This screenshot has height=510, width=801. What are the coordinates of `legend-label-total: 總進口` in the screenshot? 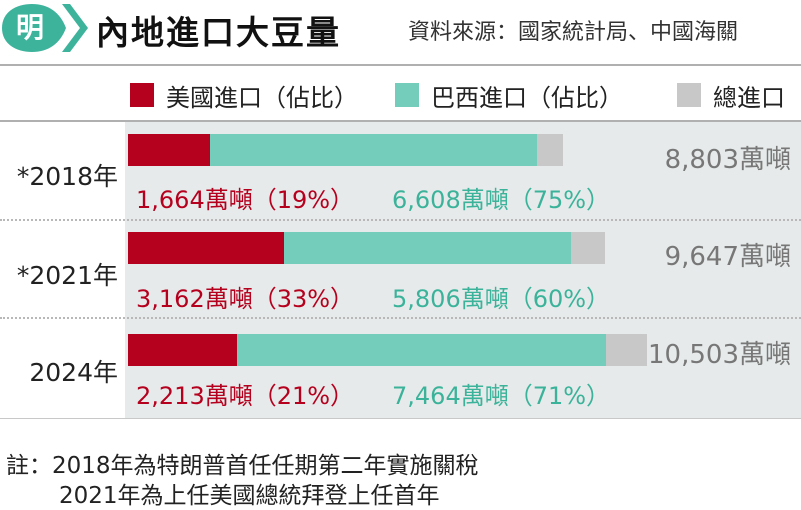 It's located at (749, 97).